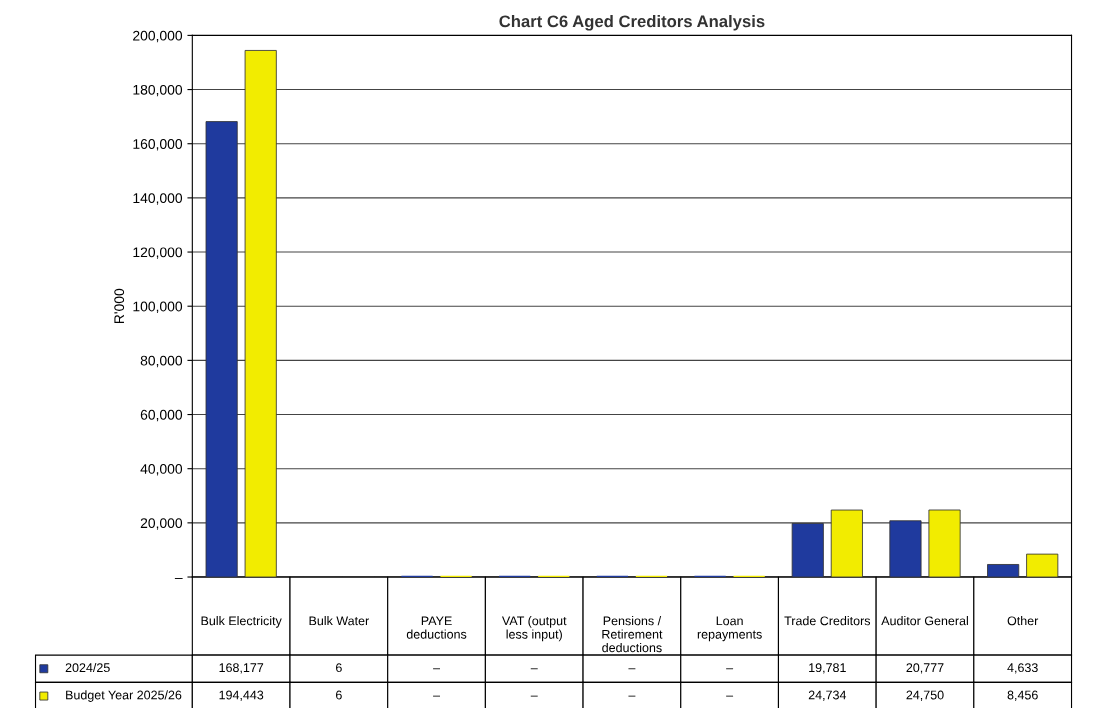 The image size is (1099, 708). What do you see at coordinates (925, 668) in the screenshot?
I see `data-label: 20,777` at bounding box center [925, 668].